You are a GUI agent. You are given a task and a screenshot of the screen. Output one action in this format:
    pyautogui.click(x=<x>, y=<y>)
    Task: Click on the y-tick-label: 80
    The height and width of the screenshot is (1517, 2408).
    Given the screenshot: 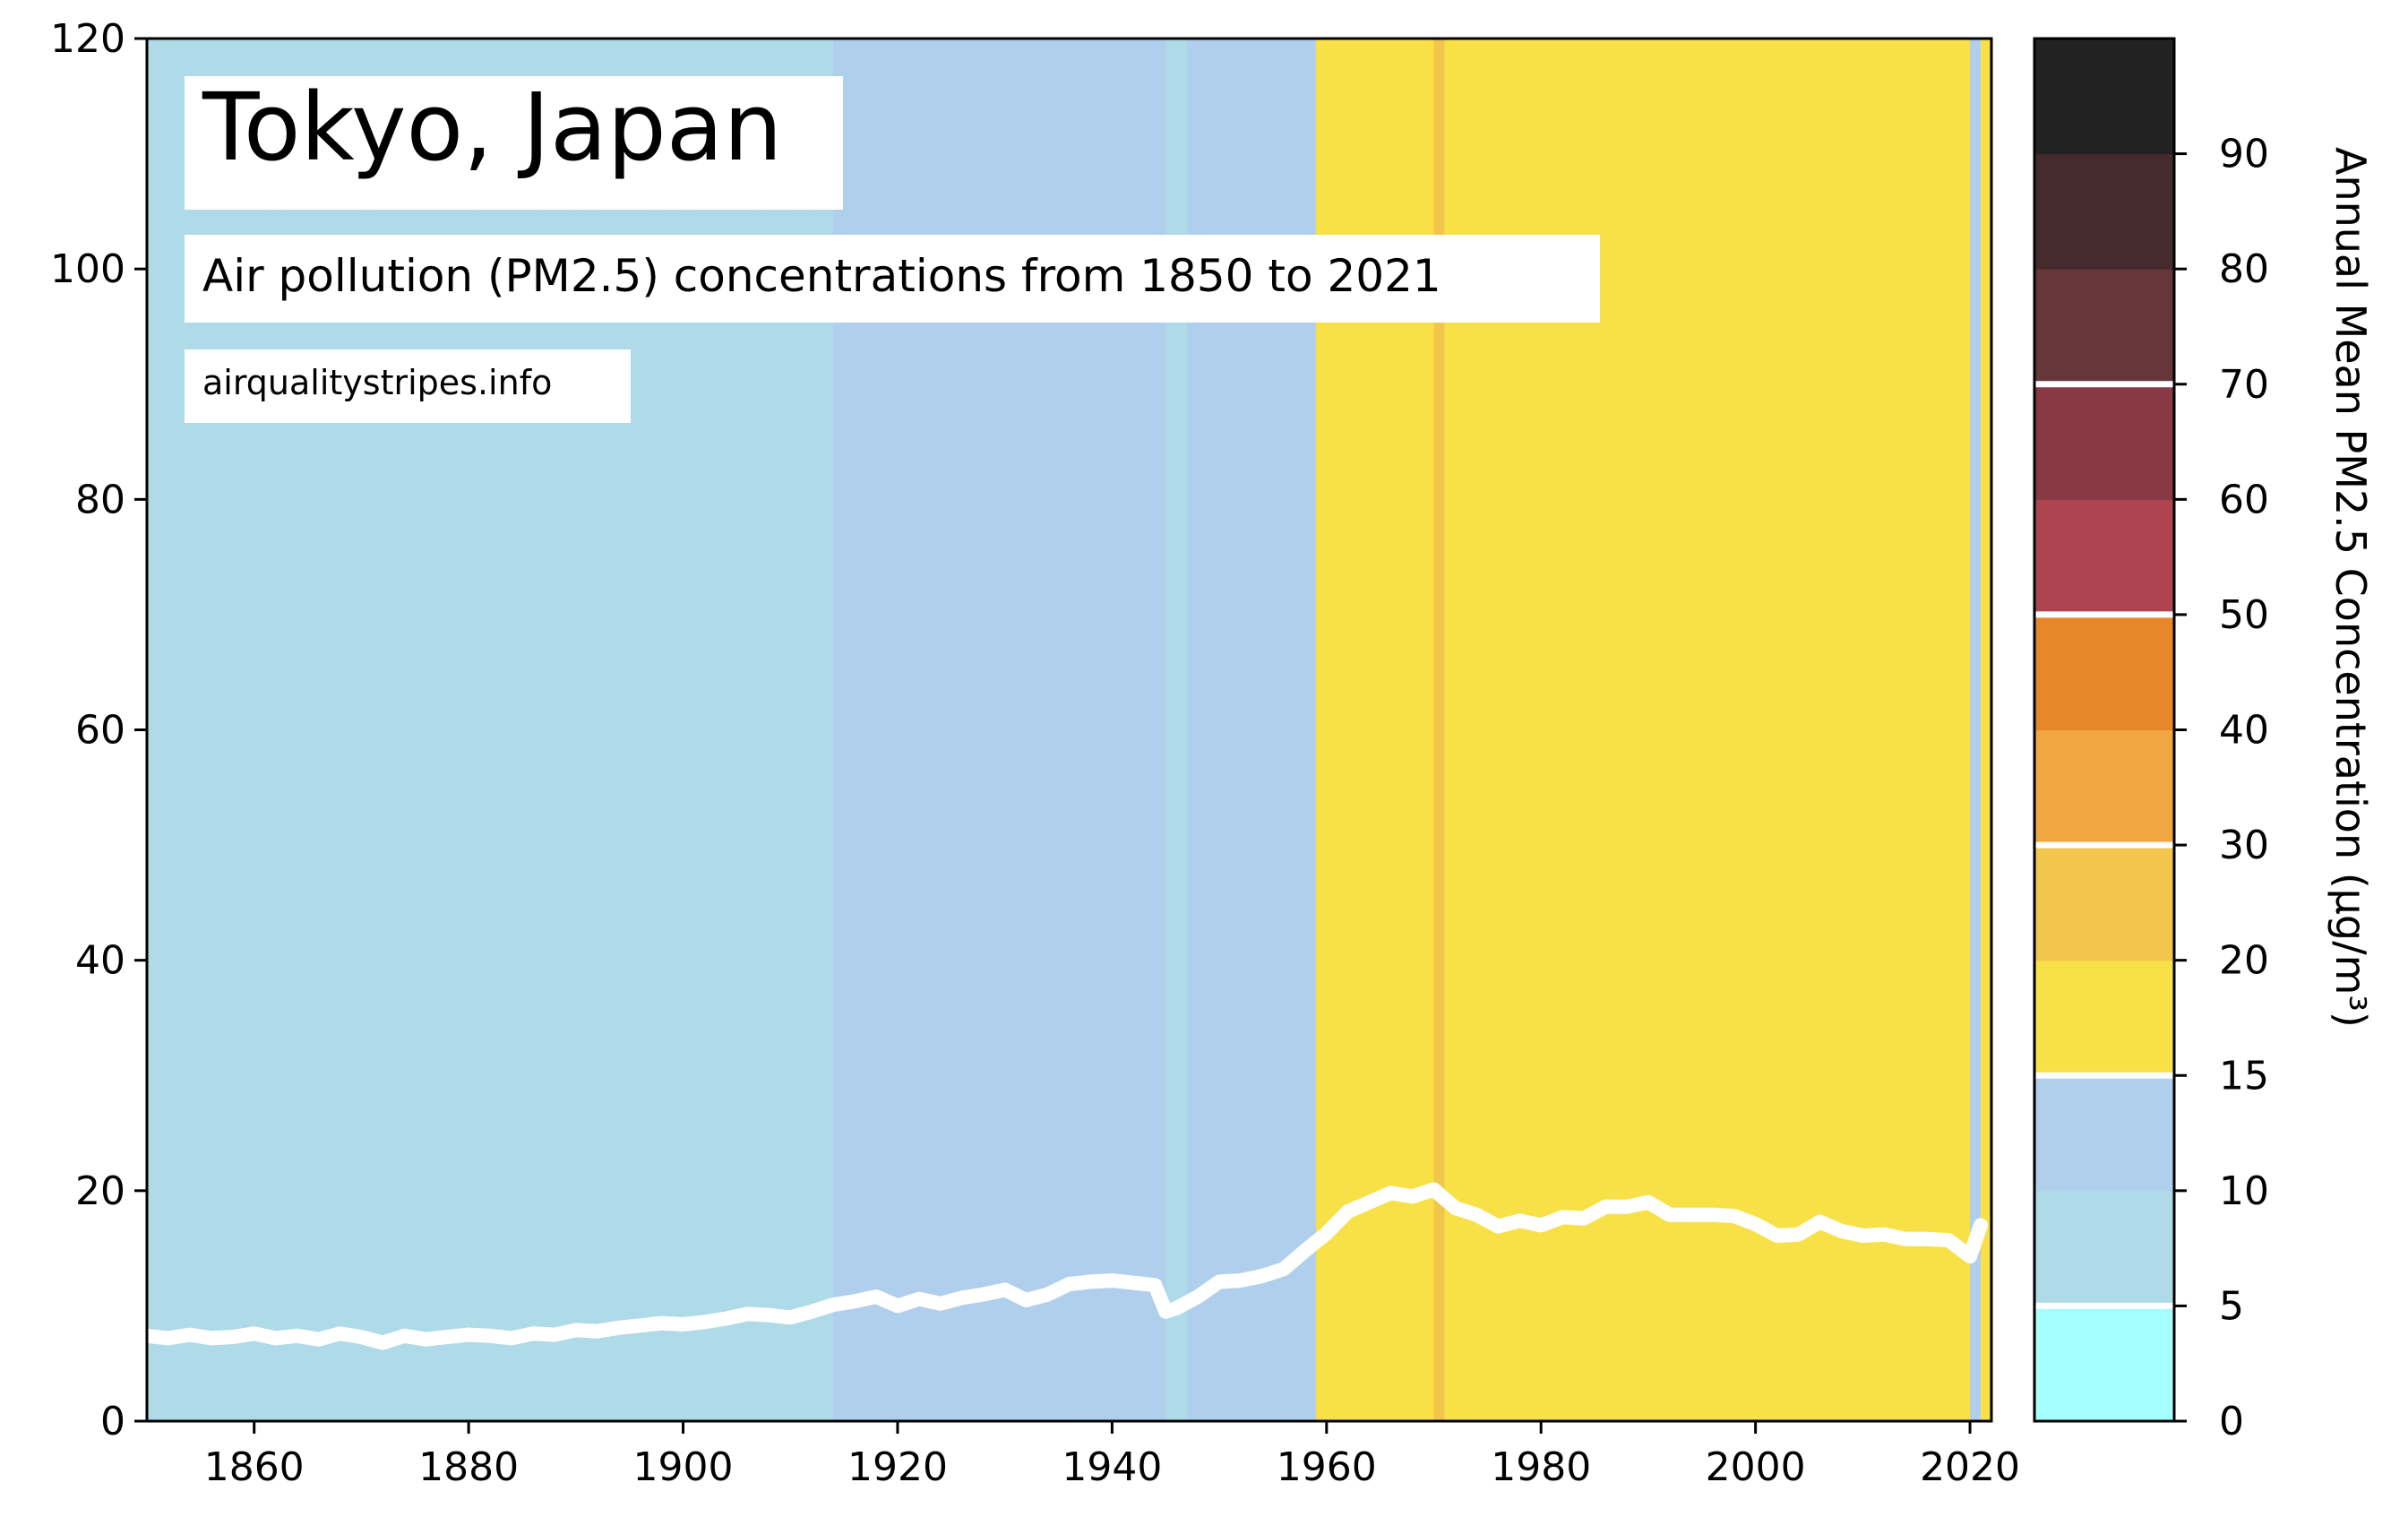 What is the action you would take?
    pyautogui.click(x=100, y=499)
    